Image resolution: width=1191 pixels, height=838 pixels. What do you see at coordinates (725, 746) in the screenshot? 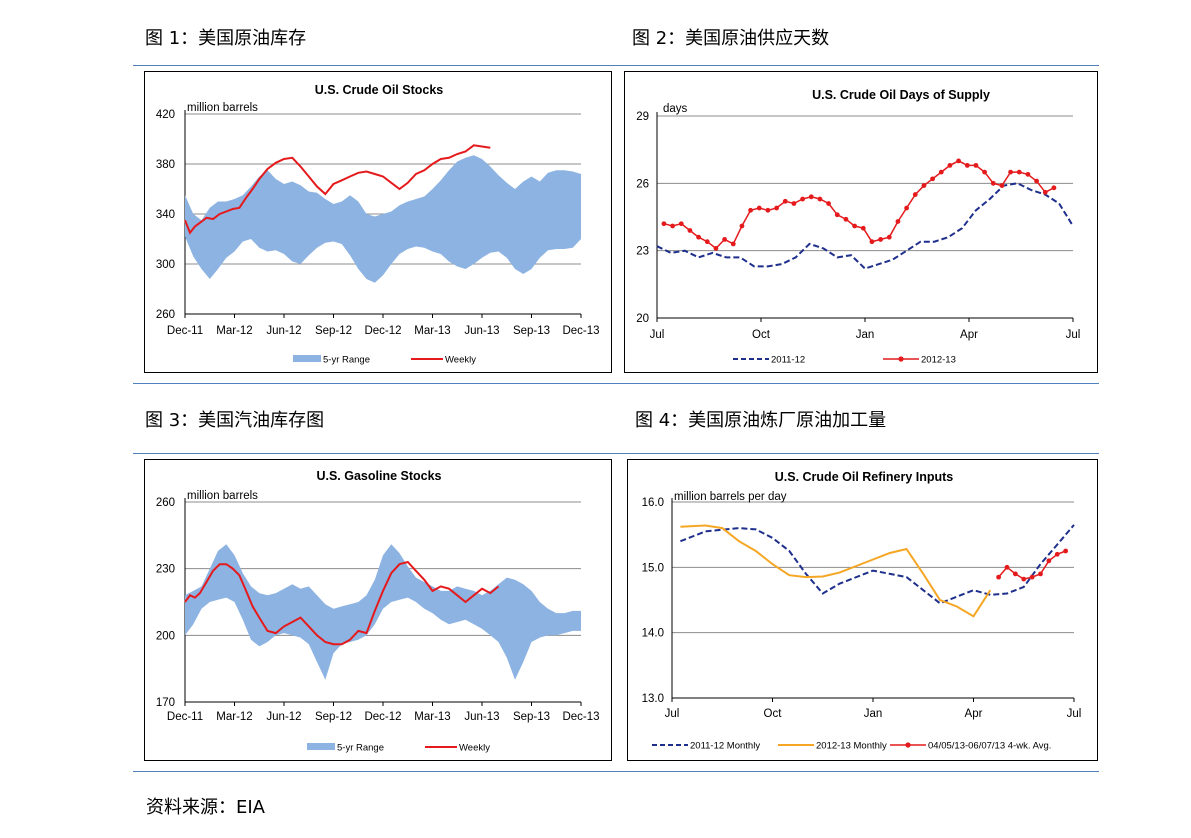
I see `legend-label: 2011-12 Monthly` at bounding box center [725, 746].